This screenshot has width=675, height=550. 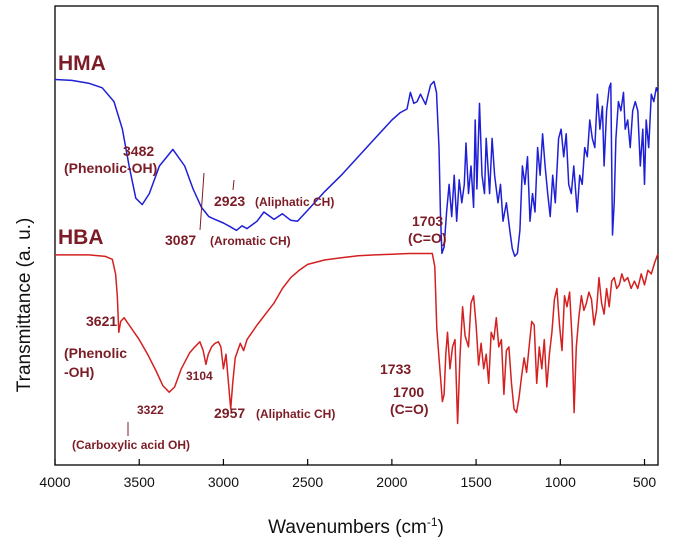 What do you see at coordinates (250, 241) in the screenshot?
I see `svg-text: (Aromatic CH)` at bounding box center [250, 241].